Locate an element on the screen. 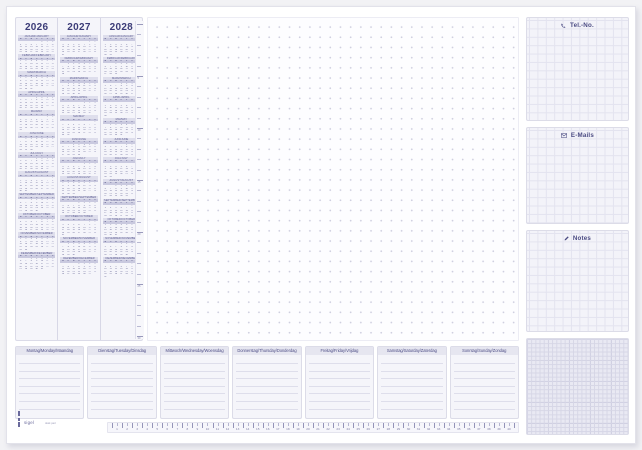  calendar-day-cell: 2 is located at coordinates (105, 44).